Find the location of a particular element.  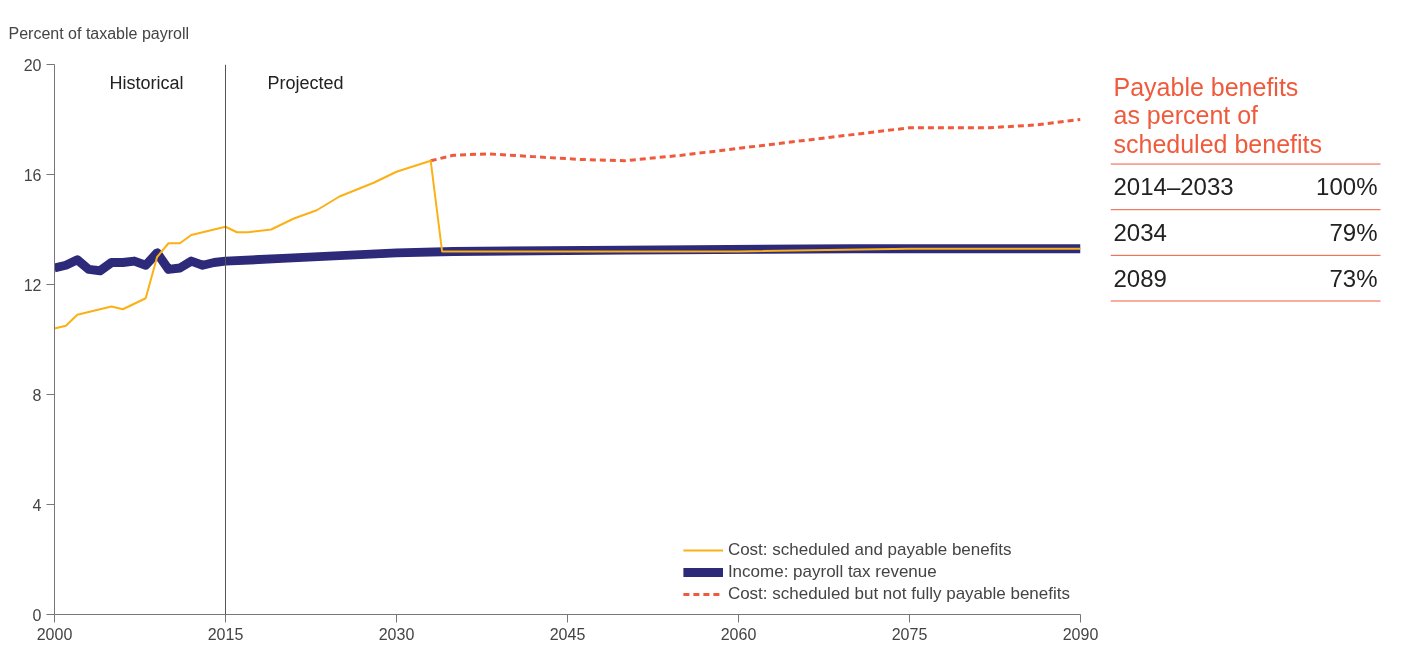

x-tick-label: 2000 is located at coordinates (54, 634).